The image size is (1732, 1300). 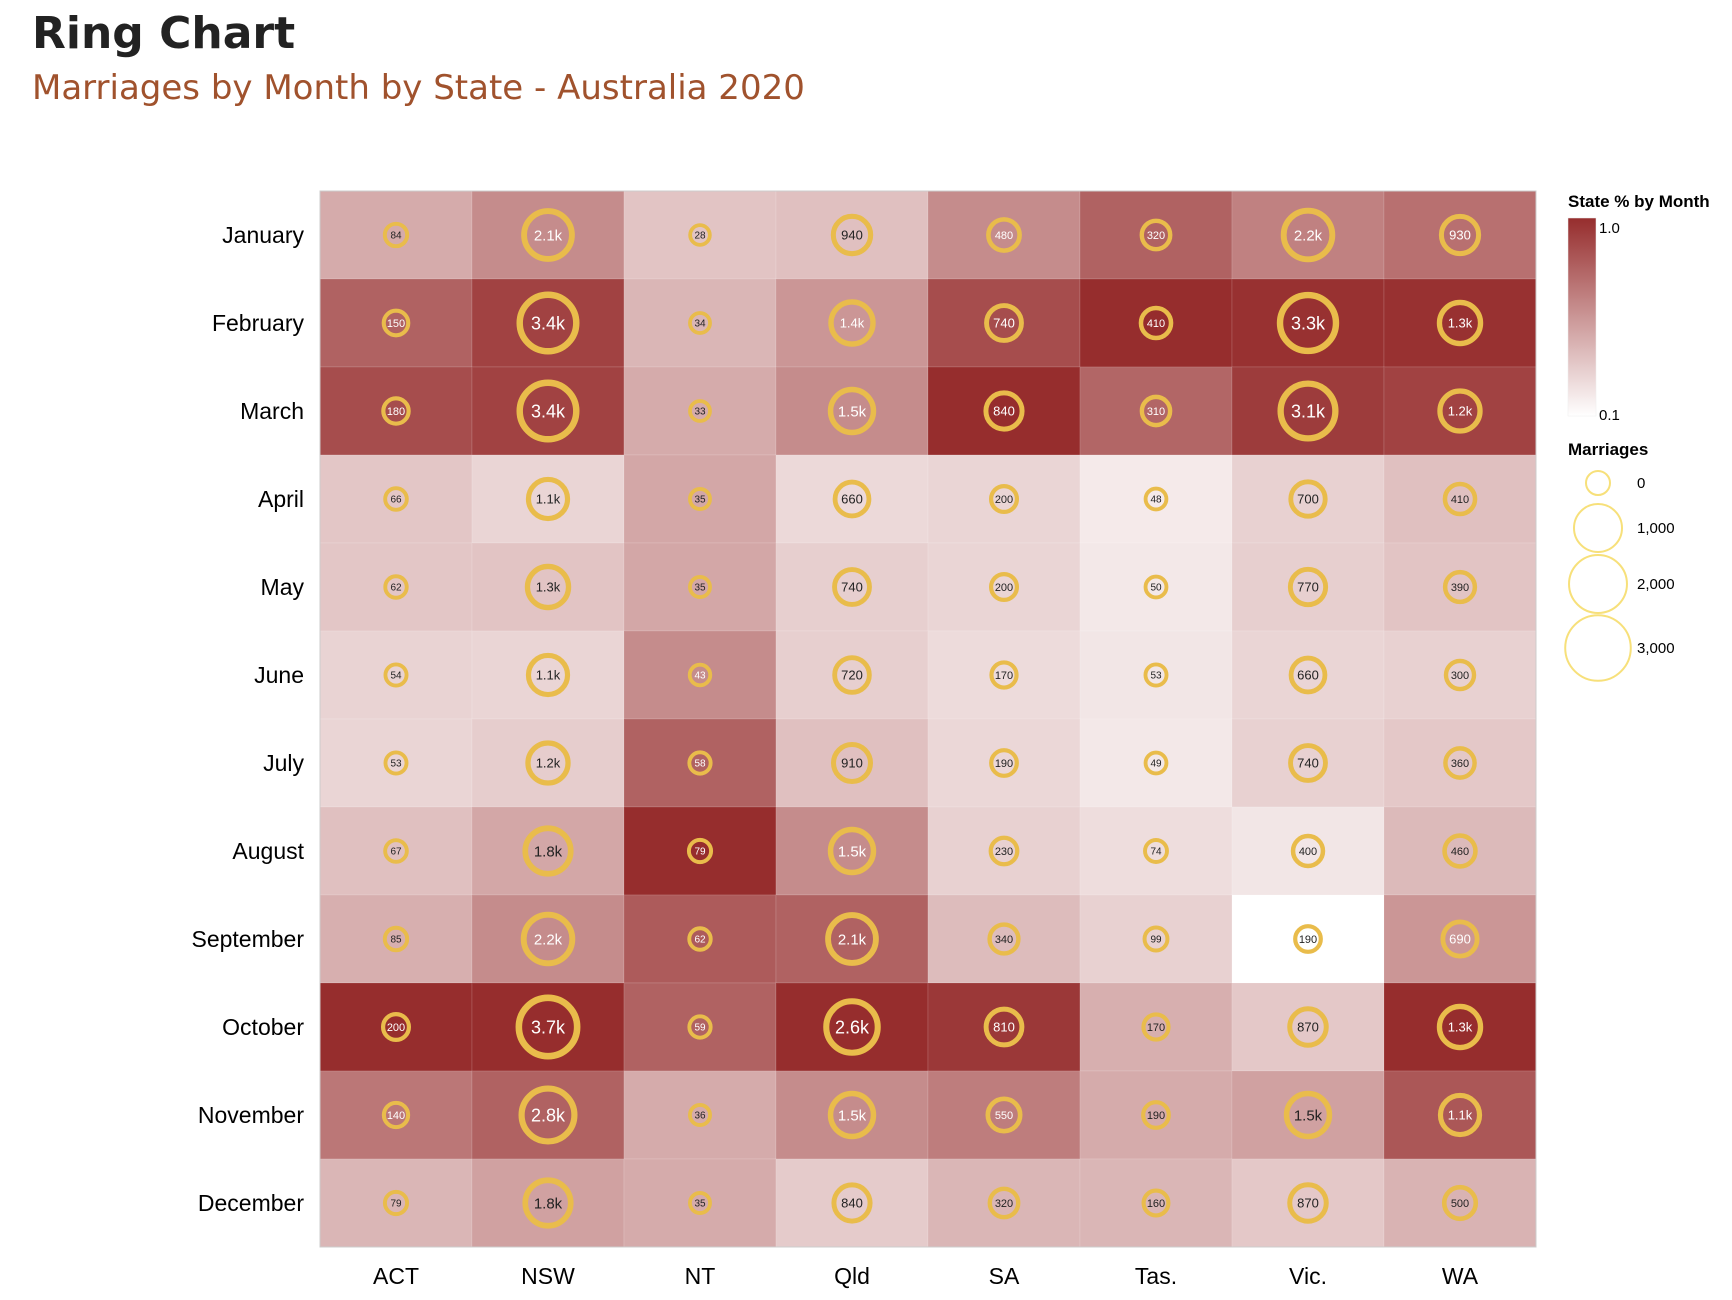 What do you see at coordinates (1308, 499) in the screenshot?
I see `ring-value-label: 700` at bounding box center [1308, 499].